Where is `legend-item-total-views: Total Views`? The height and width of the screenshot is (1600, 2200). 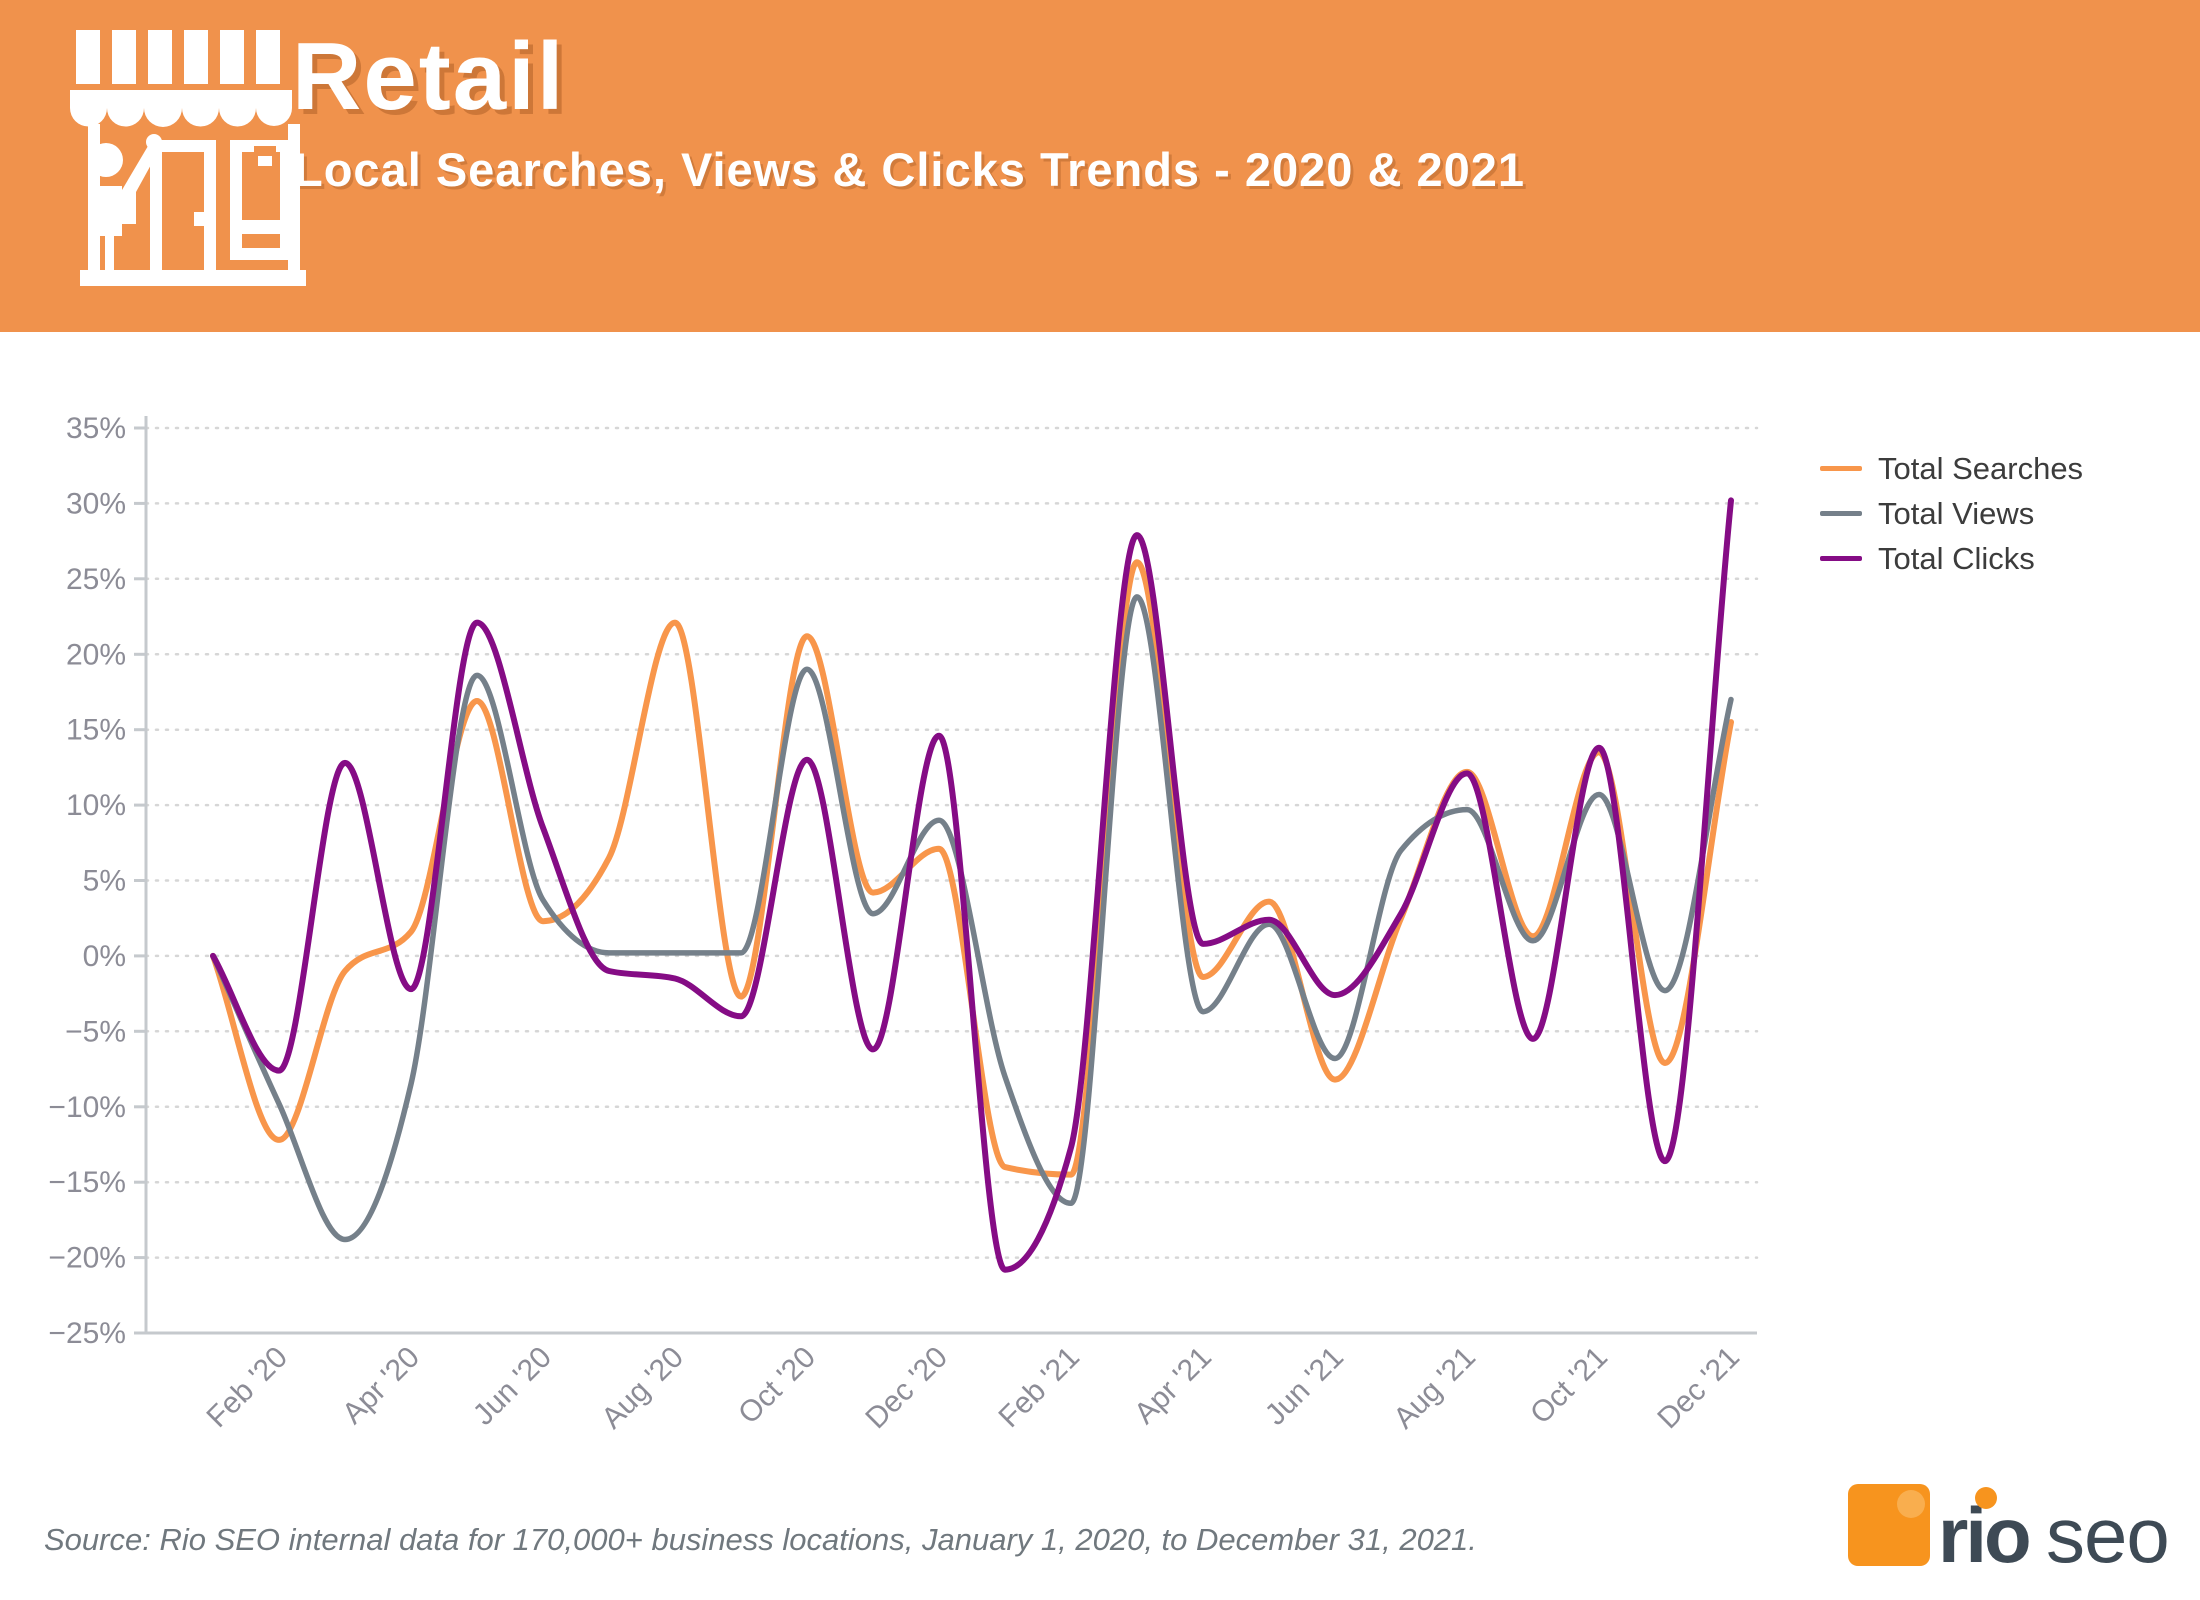 legend-item-total-views: Total Views is located at coordinates (1951, 513).